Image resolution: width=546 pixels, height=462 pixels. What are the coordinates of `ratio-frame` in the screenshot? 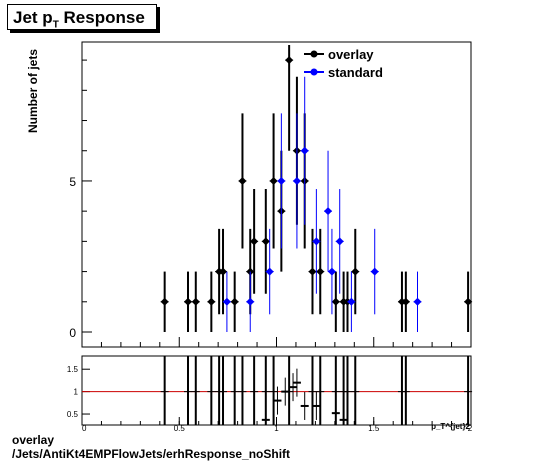 It's located at (276, 390).